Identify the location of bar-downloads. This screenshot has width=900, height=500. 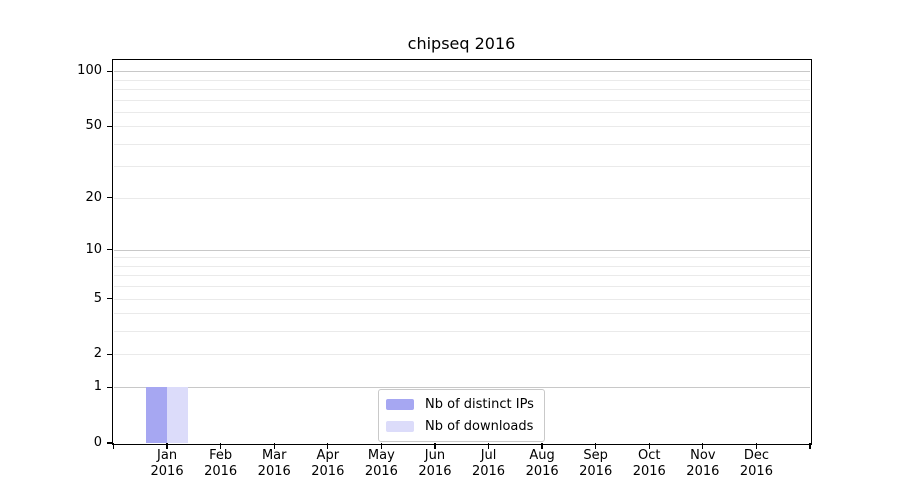
(178, 415).